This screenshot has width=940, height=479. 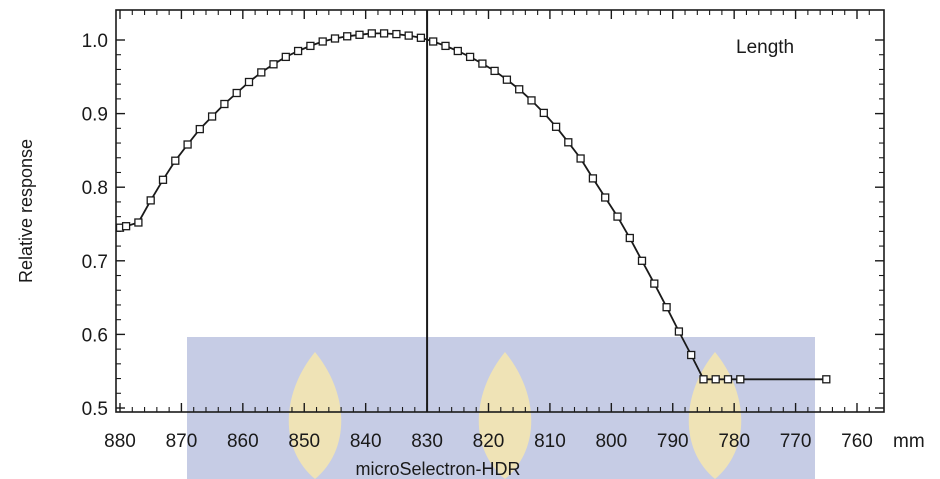 What do you see at coordinates (95, 335) in the screenshot?
I see `y-tick-label: 0.6` at bounding box center [95, 335].